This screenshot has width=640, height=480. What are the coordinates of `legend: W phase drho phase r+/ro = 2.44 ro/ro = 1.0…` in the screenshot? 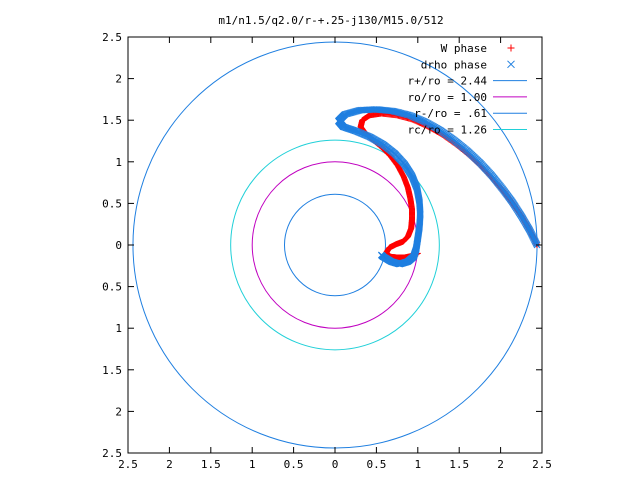 It's located at (467, 89).